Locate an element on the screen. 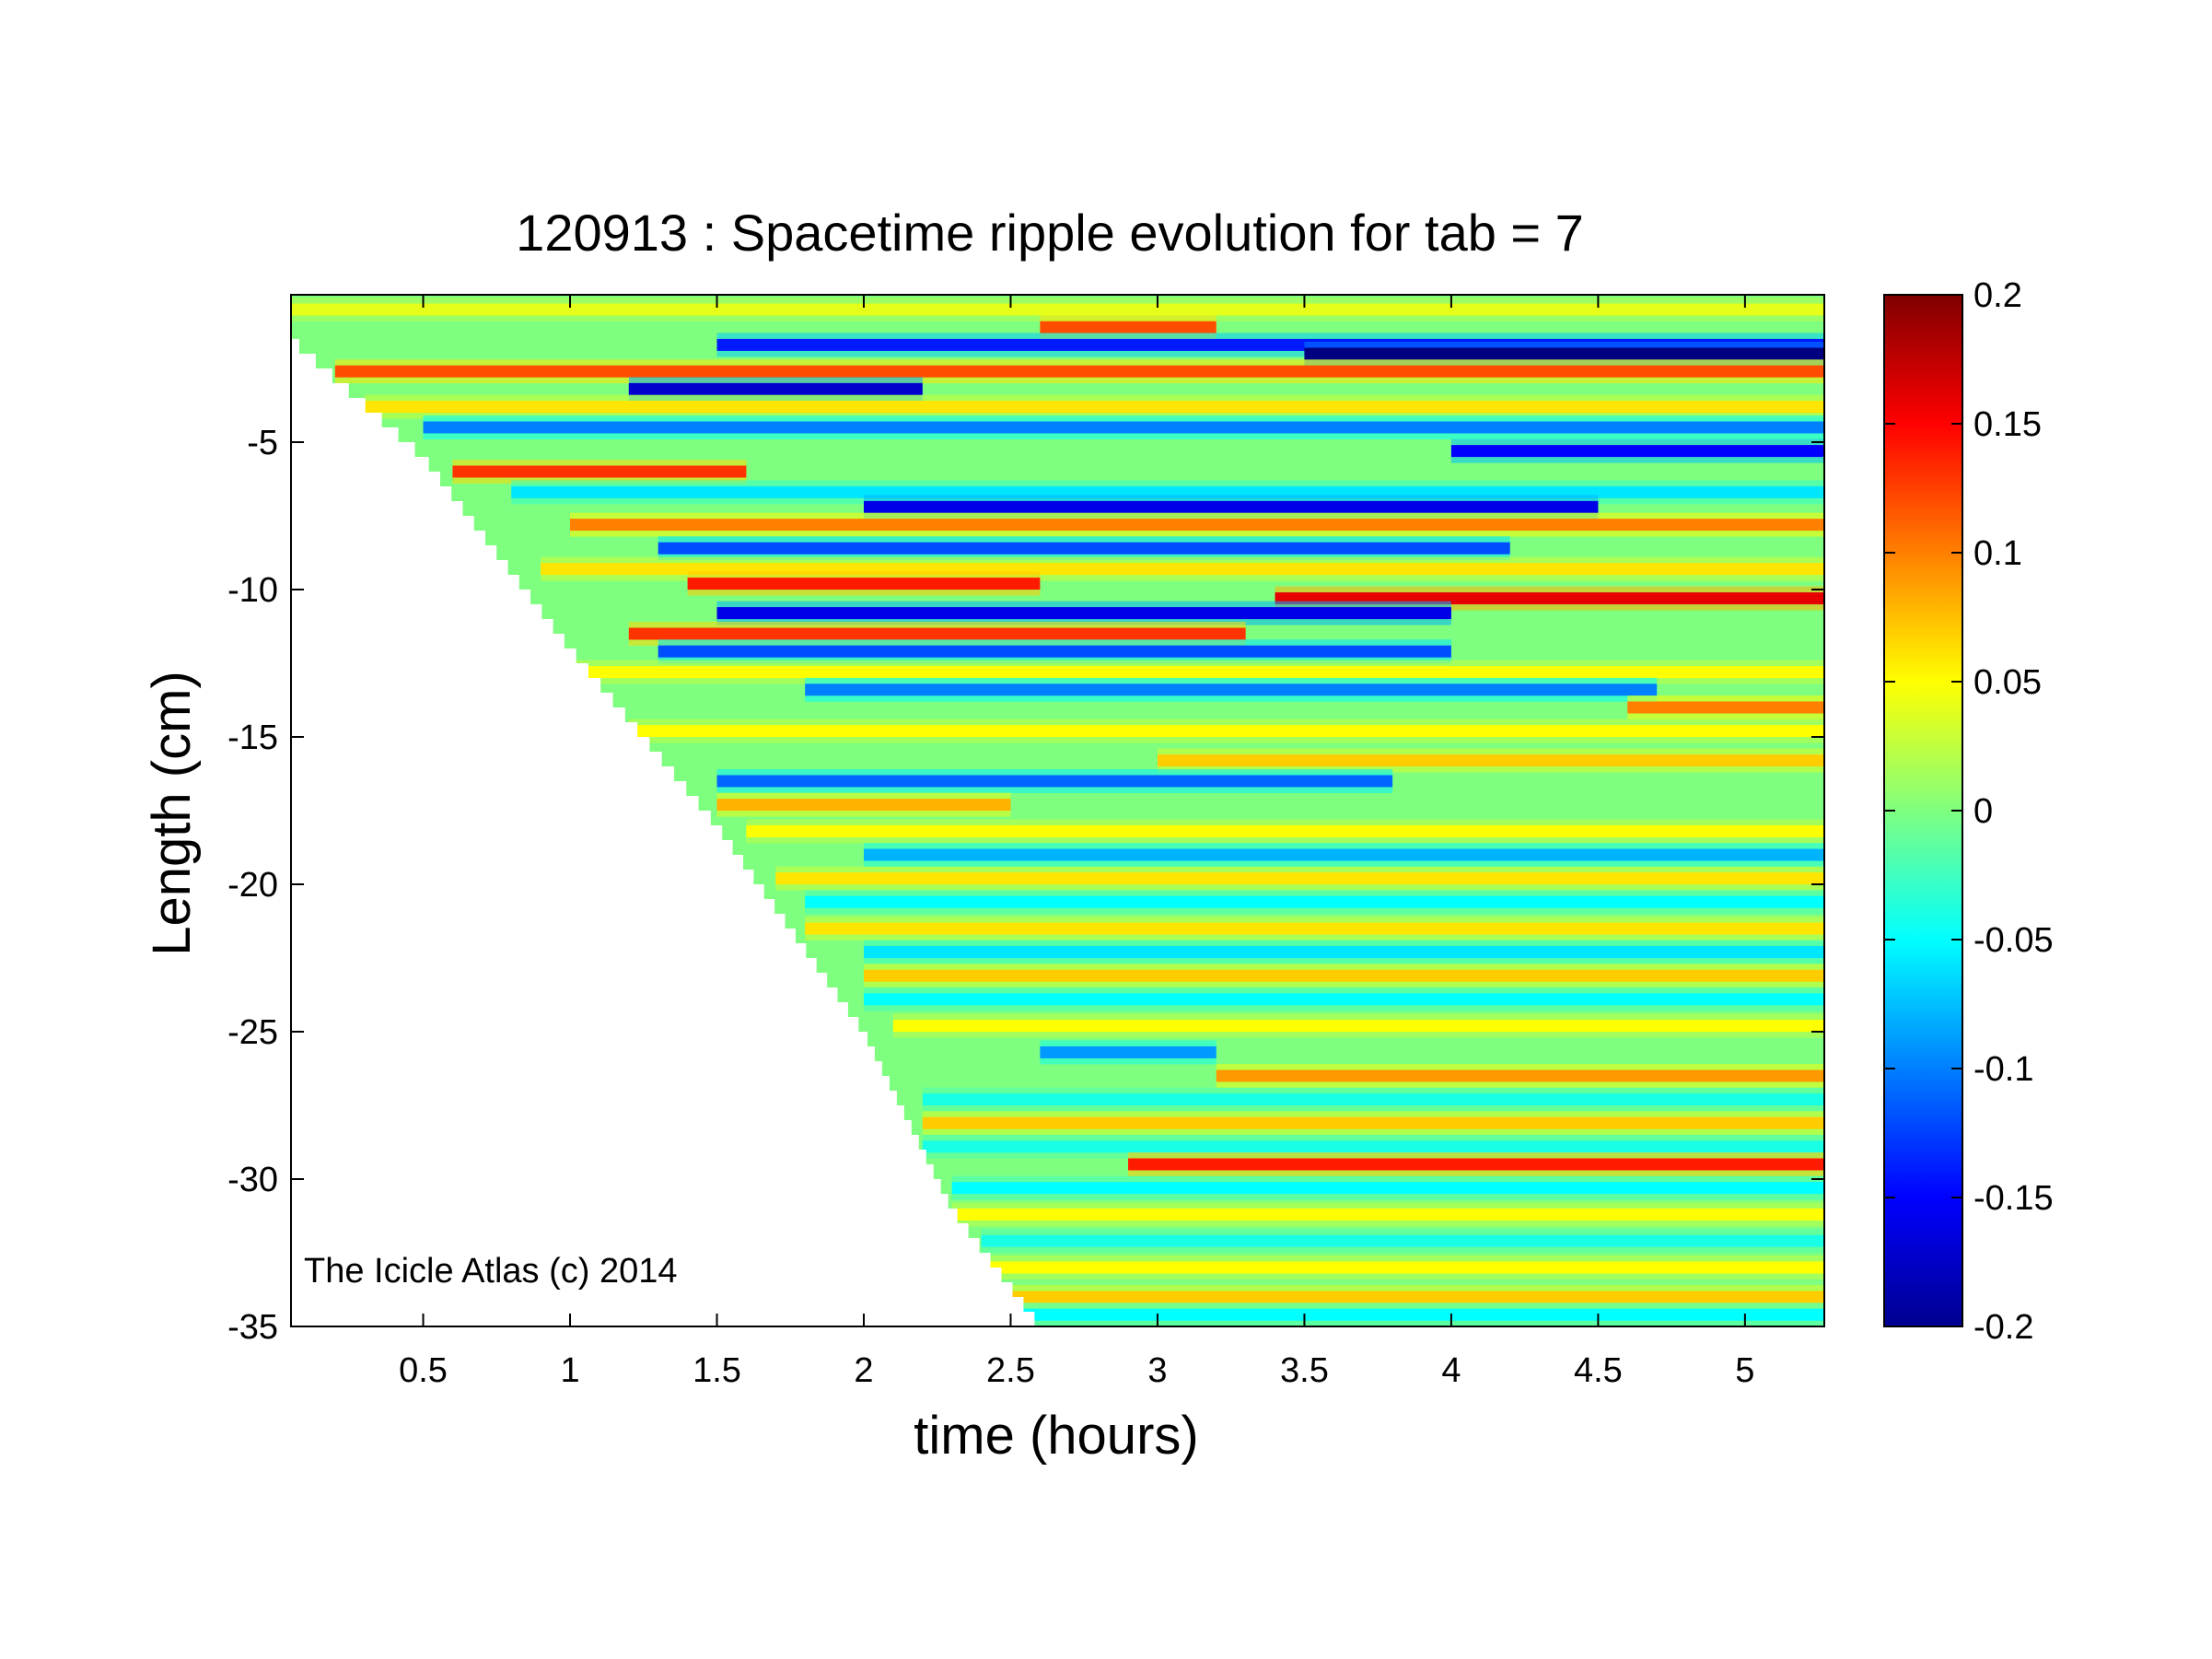  watermark-annotation: The Icicle Atlas (c) 2014 is located at coordinates (491, 1271).